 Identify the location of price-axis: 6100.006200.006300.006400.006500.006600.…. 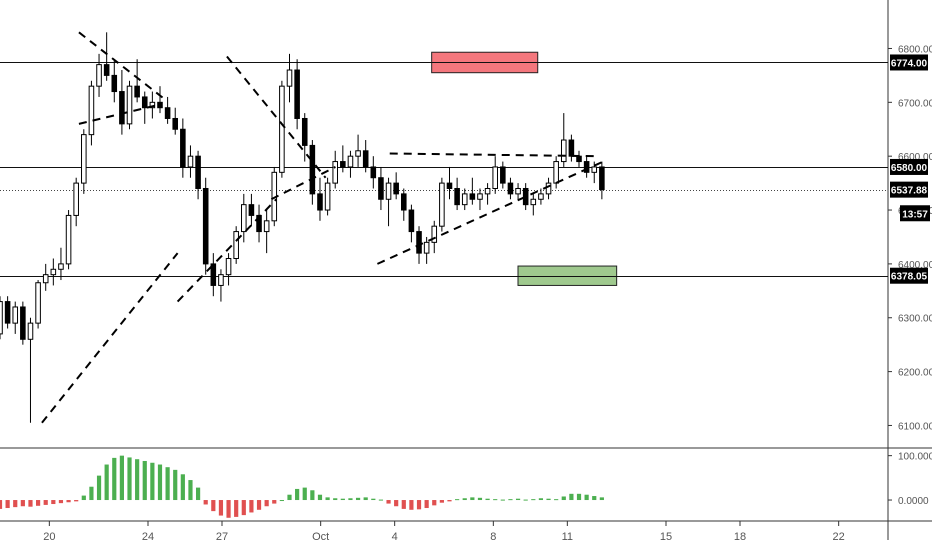
(910, 238).